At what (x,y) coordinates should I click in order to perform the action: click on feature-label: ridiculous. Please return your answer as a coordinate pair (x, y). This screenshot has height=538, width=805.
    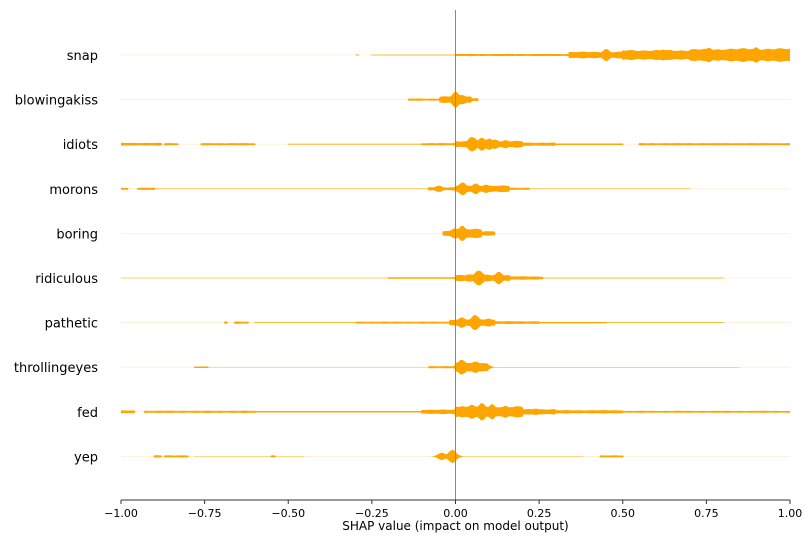
    Looking at the image, I should click on (66, 279).